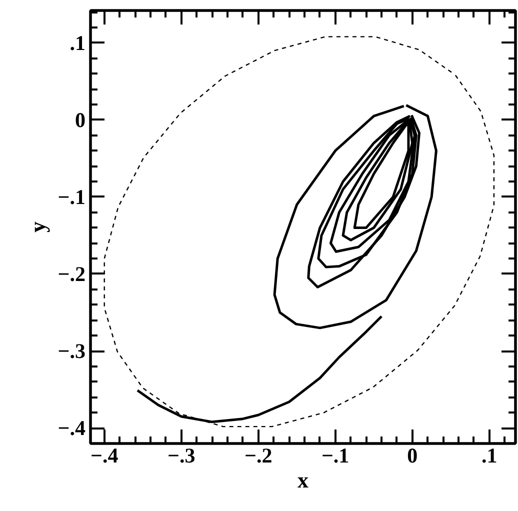 The width and height of the screenshot is (518, 511). I want to click on x-tick-label: 0, so click(412, 456).